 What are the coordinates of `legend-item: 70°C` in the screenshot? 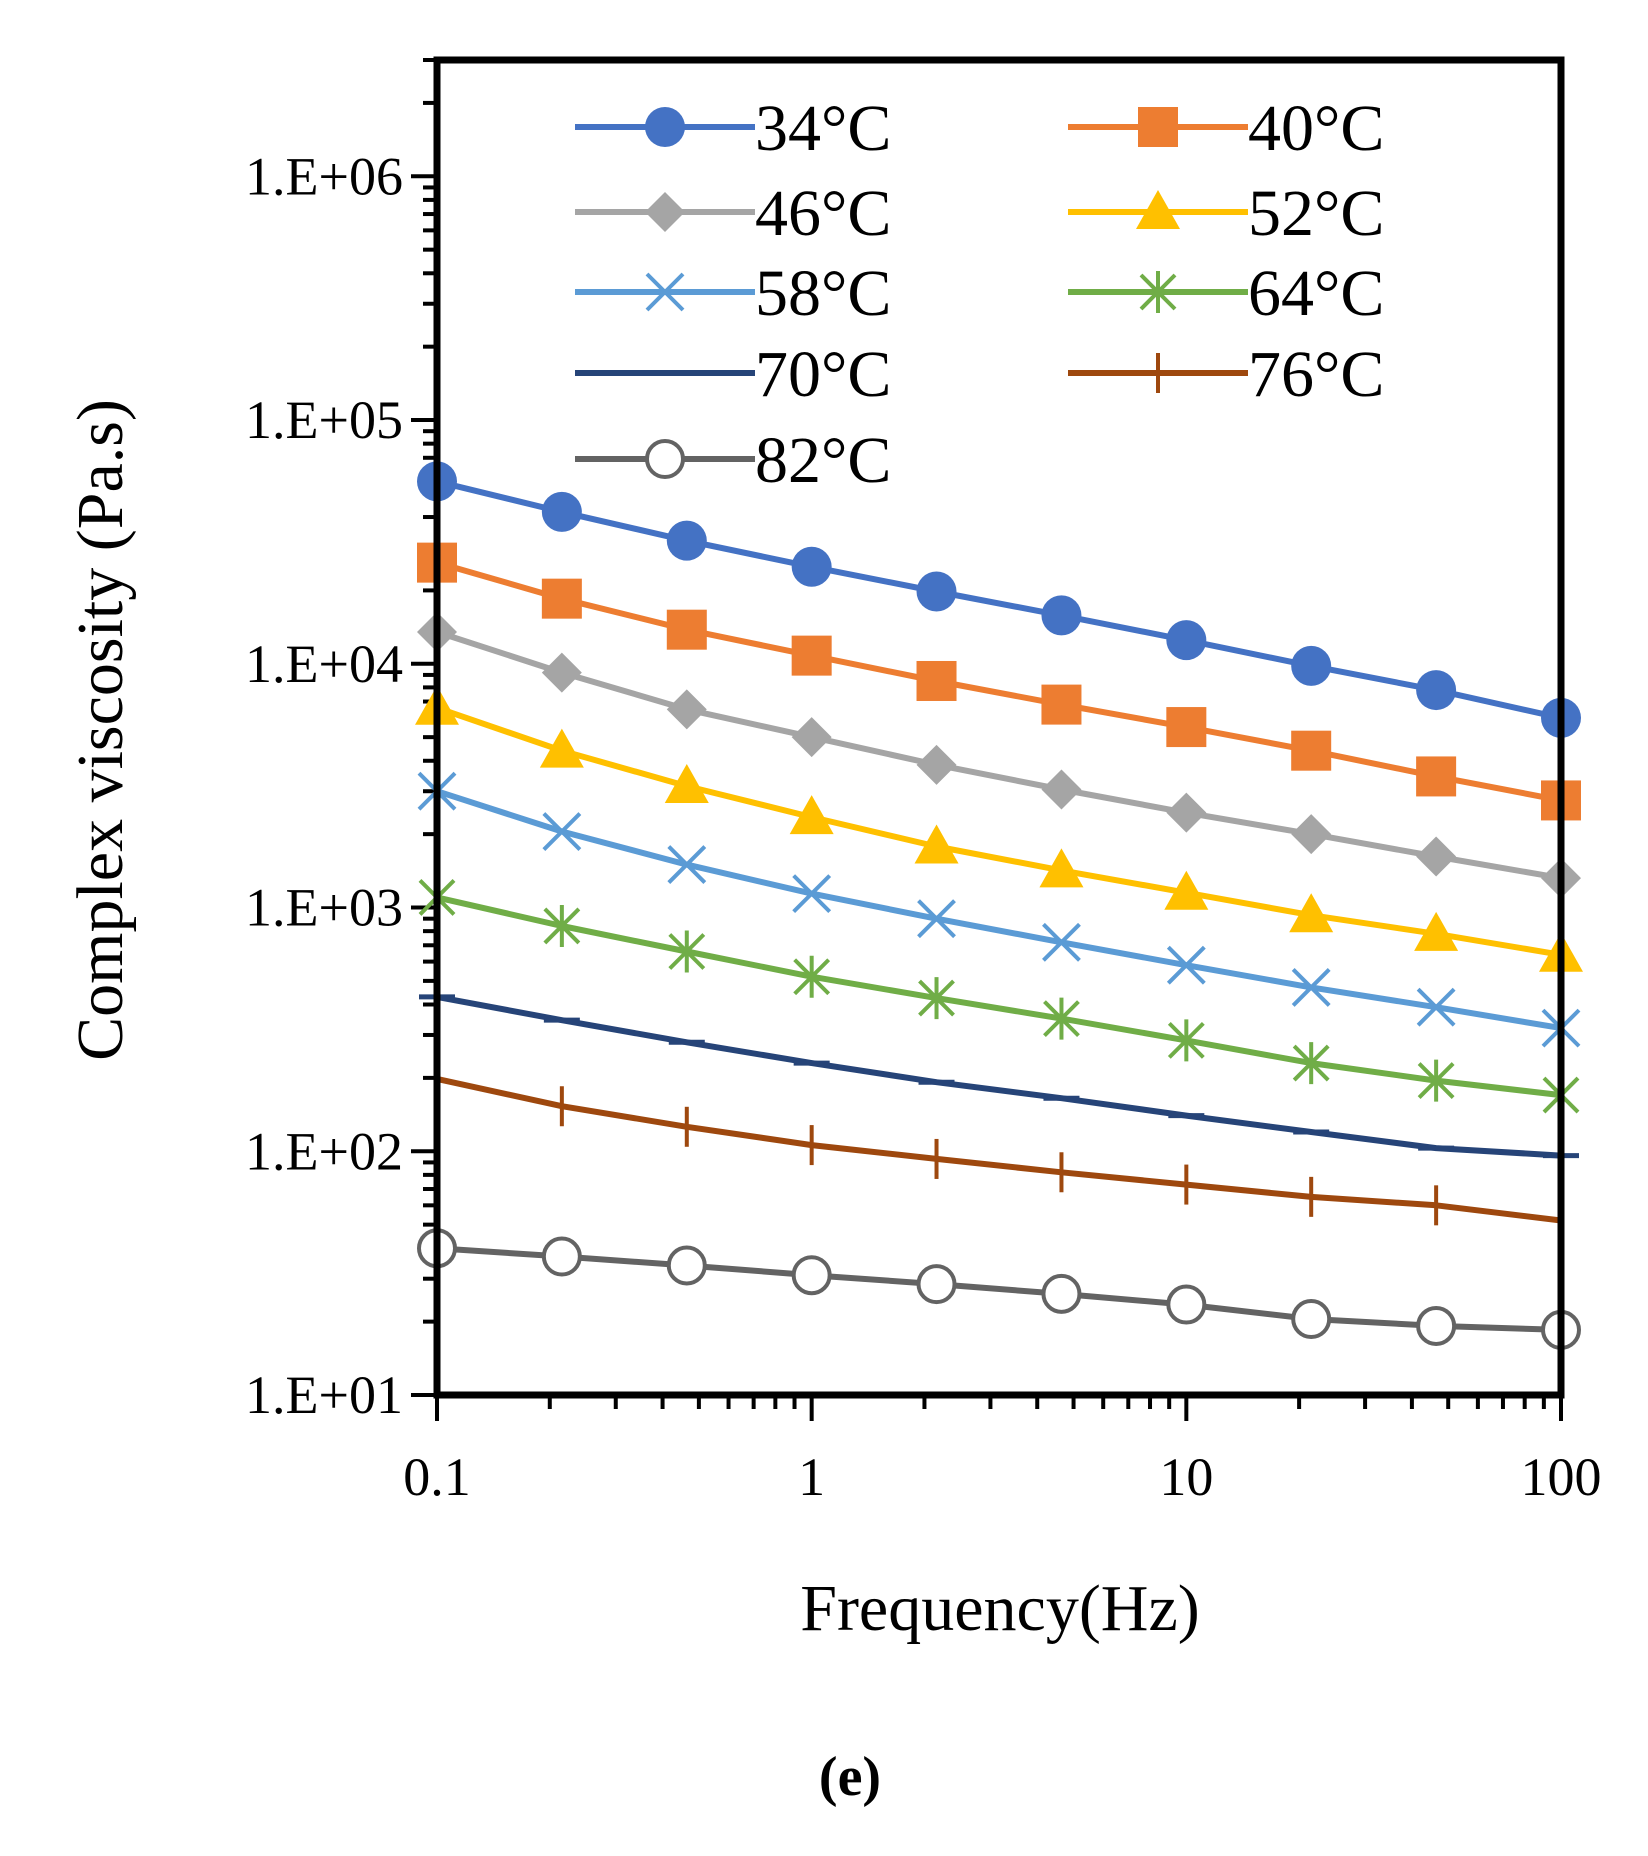 It's located at (733, 374).